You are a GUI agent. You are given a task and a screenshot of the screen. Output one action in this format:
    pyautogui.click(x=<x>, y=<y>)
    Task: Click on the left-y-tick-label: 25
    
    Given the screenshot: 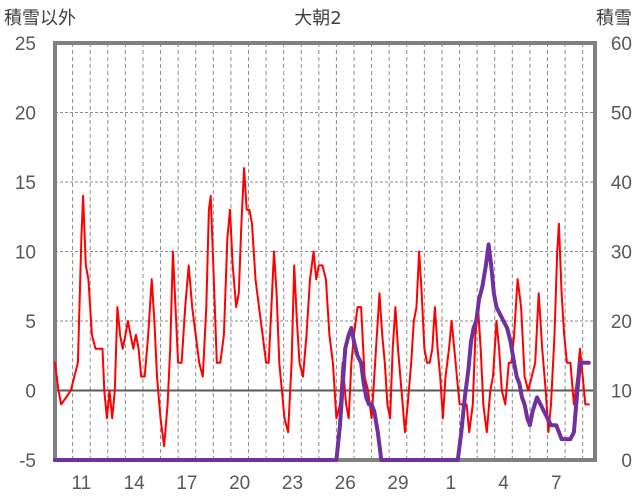 What is the action you would take?
    pyautogui.click(x=25, y=44)
    